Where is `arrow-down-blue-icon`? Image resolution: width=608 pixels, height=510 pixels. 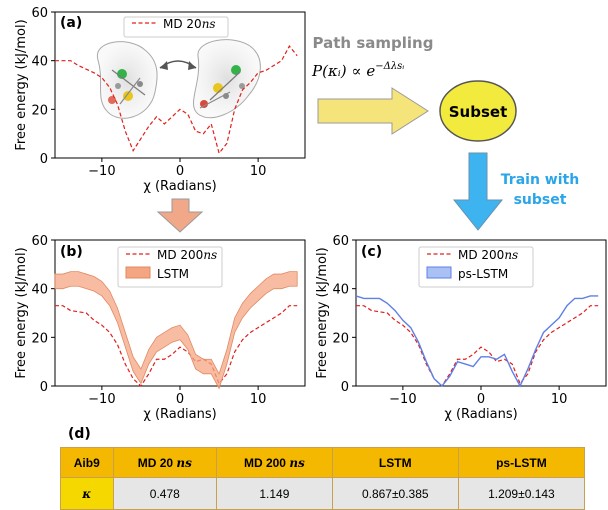 arrow-down-blue-icon is located at coordinates (478, 191).